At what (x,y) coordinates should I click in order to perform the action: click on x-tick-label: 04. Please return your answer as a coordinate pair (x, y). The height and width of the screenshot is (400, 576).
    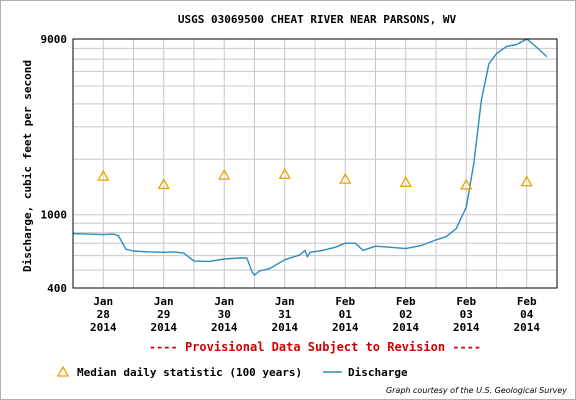
    Looking at the image, I should click on (527, 314).